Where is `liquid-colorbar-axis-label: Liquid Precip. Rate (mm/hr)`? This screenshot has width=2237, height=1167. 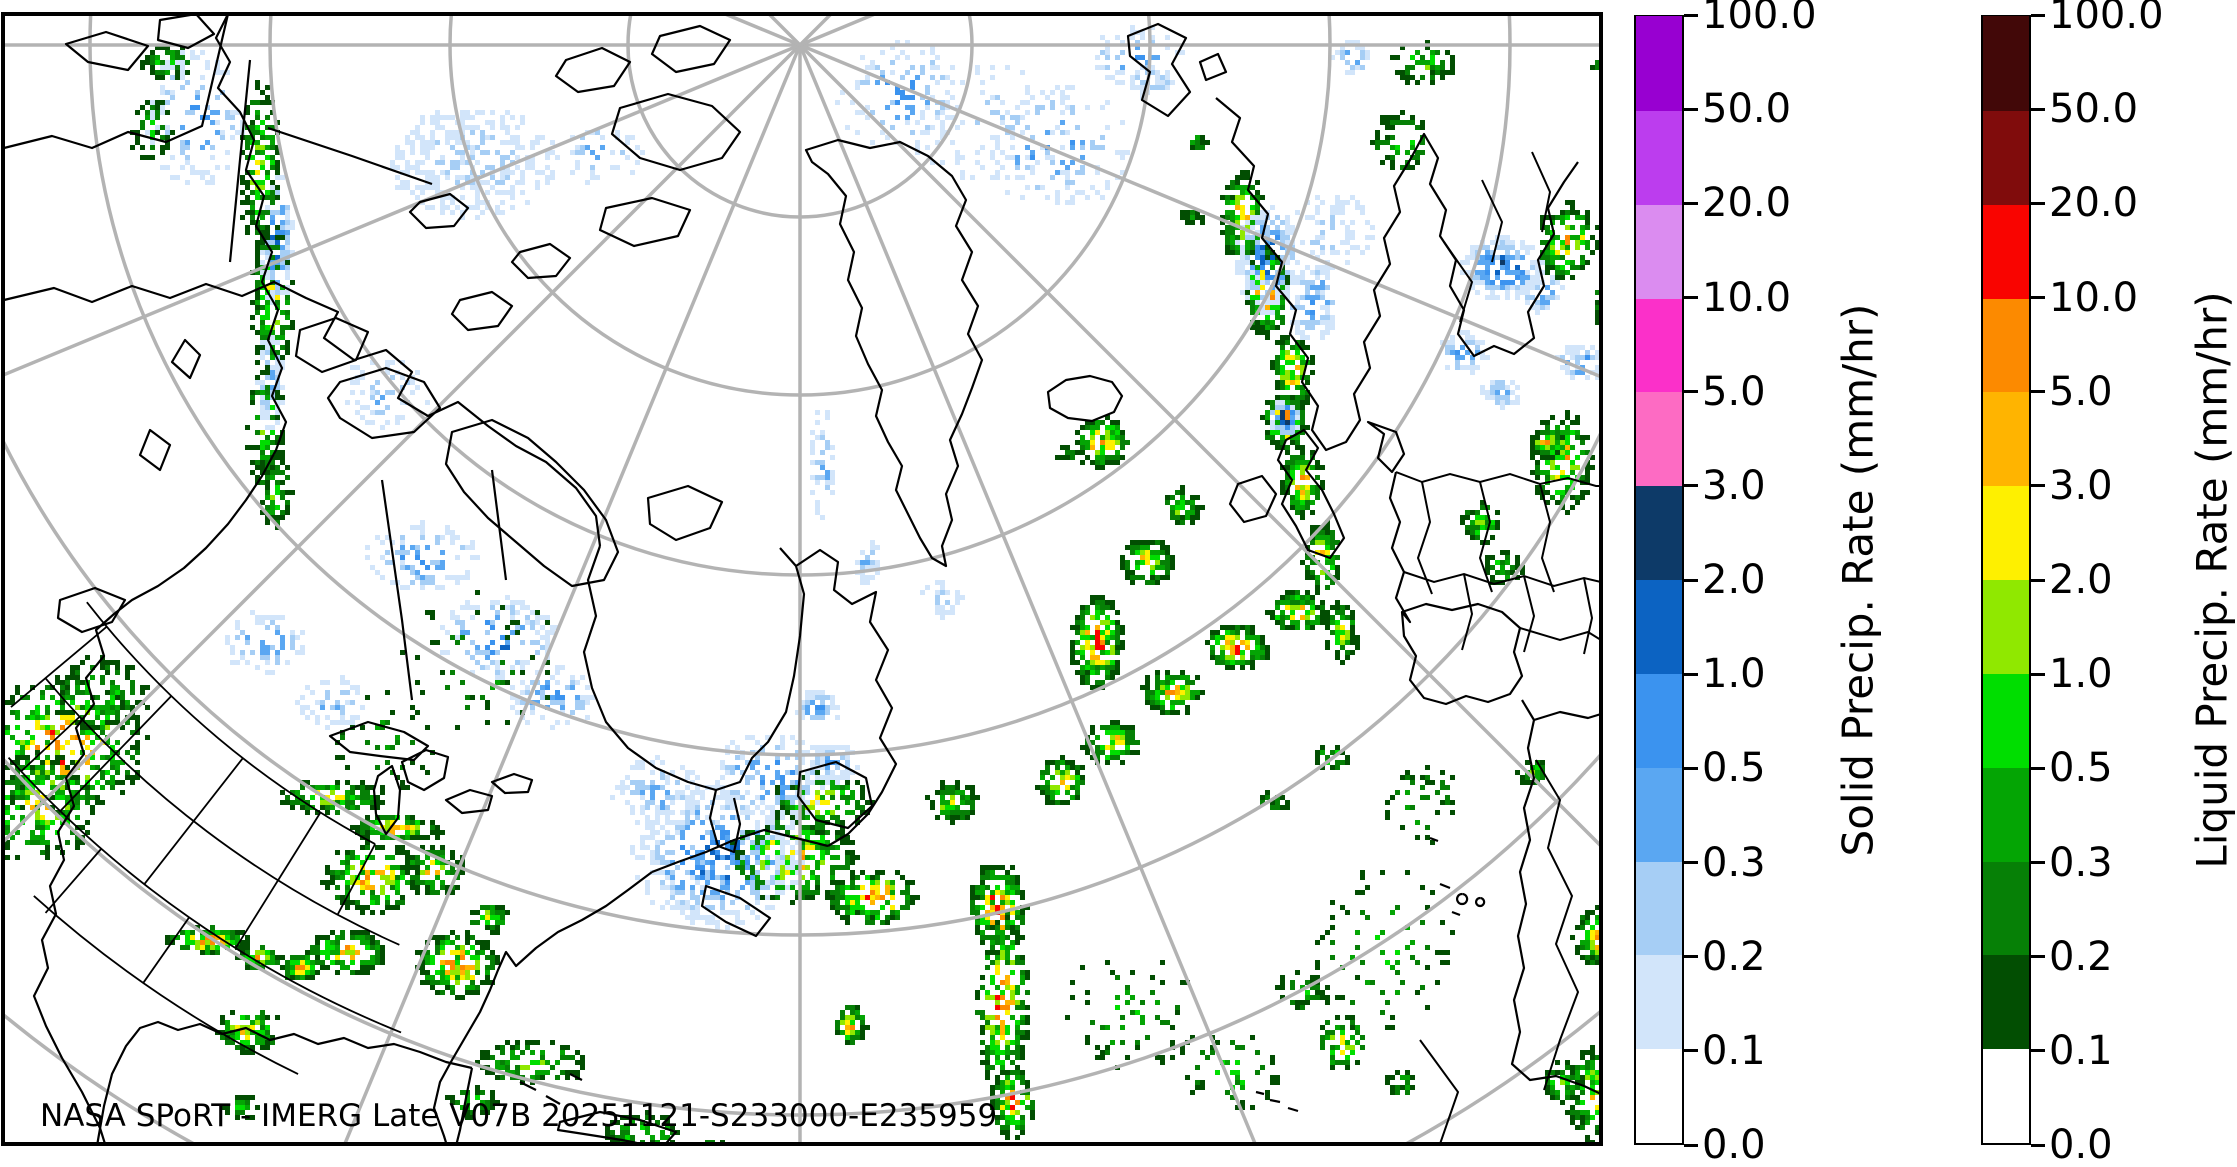 liquid-colorbar-axis-label: Liquid Precip. Rate (mm/hr) is located at coordinates (2212, 580).